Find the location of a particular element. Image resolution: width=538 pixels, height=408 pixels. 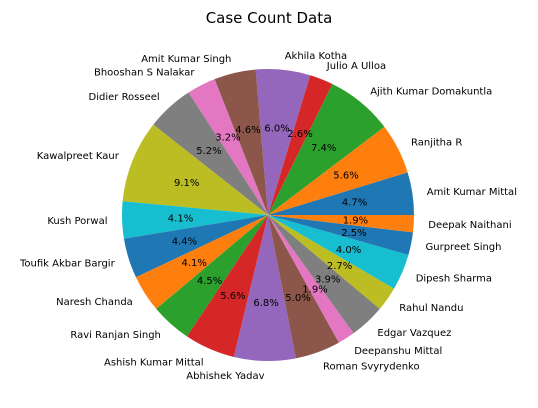

slice-naresh-chanda is located at coordinates (201, 262).